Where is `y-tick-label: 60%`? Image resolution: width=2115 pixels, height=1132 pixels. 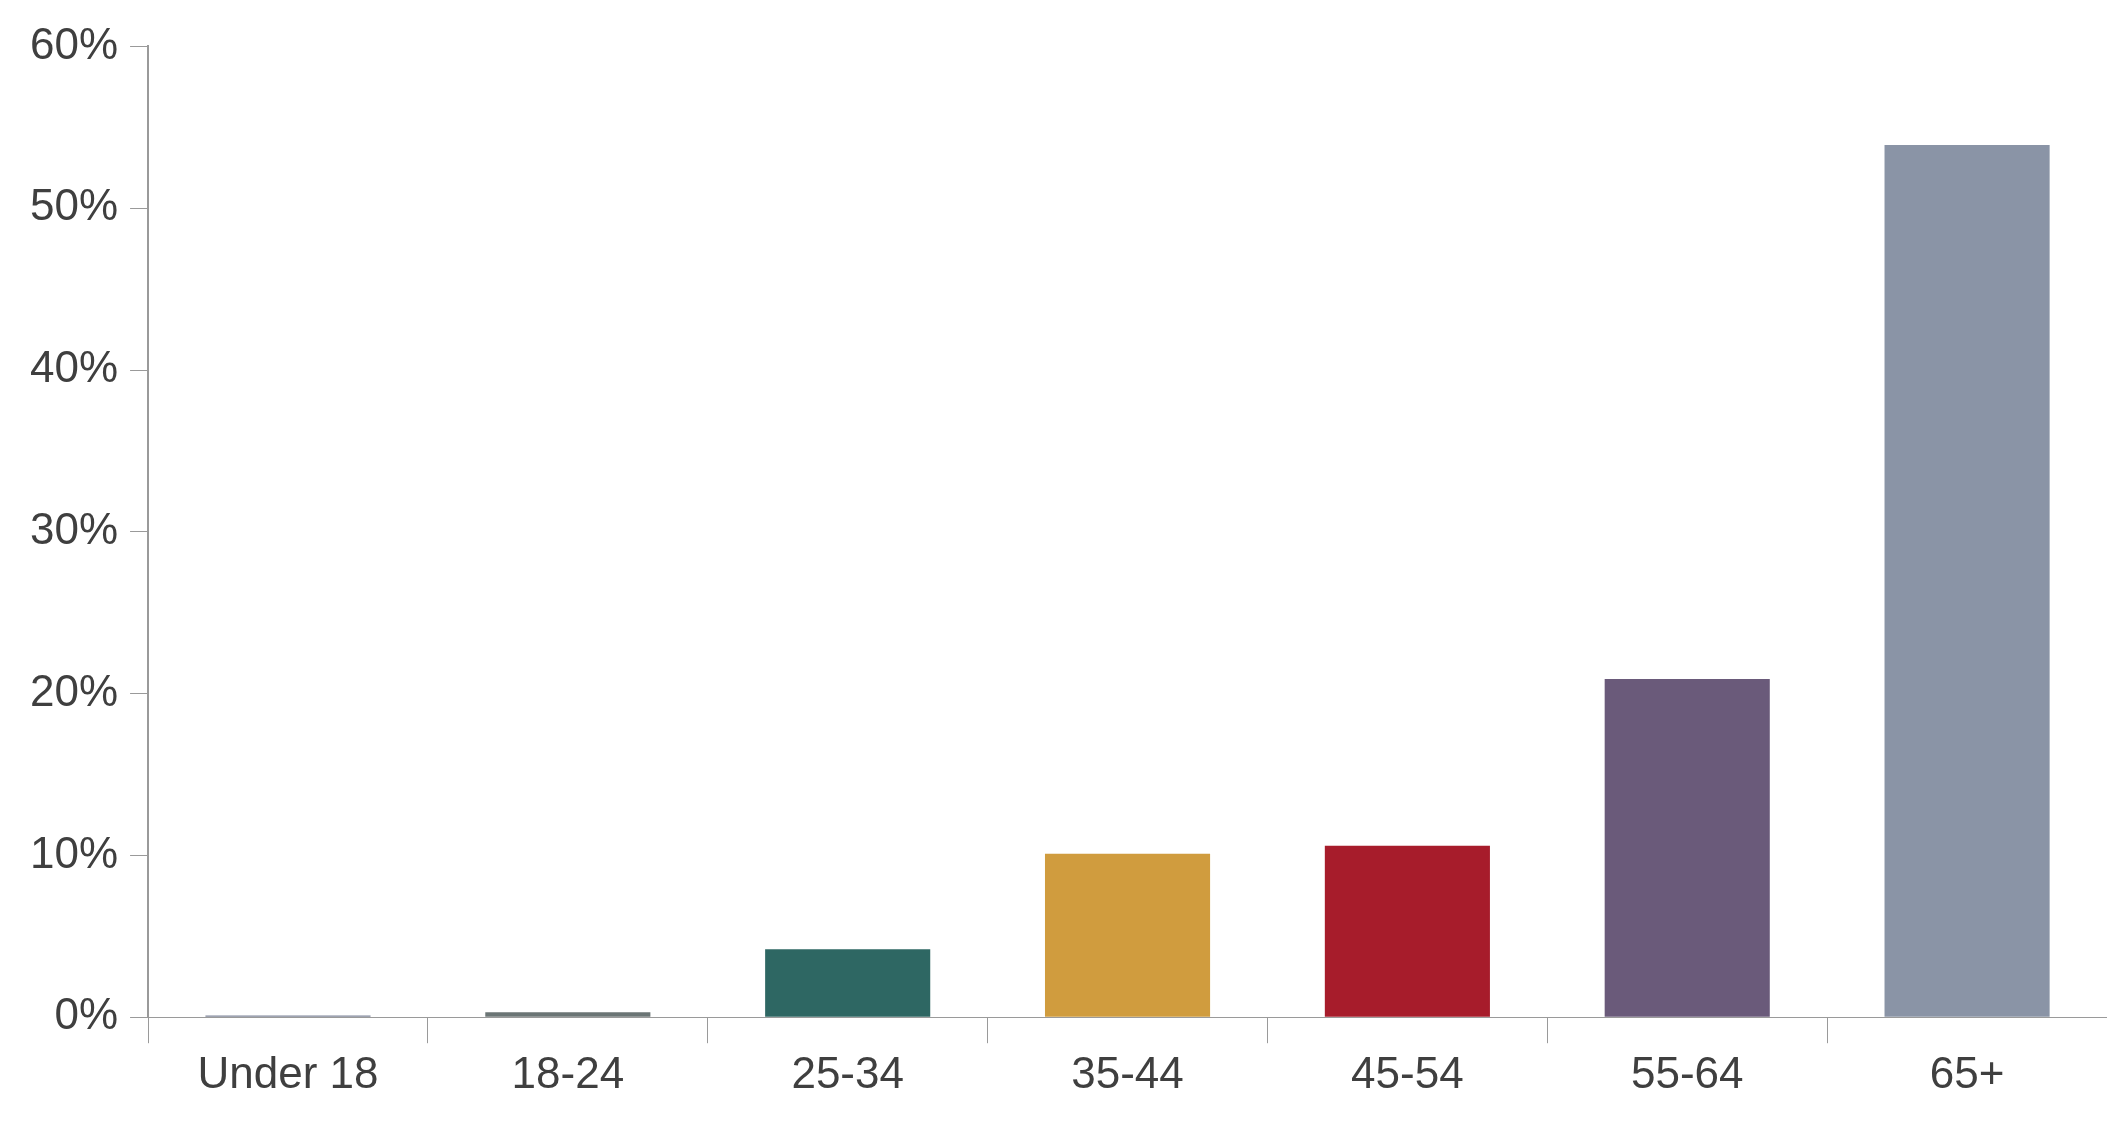 y-tick-label: 60% is located at coordinates (74, 43).